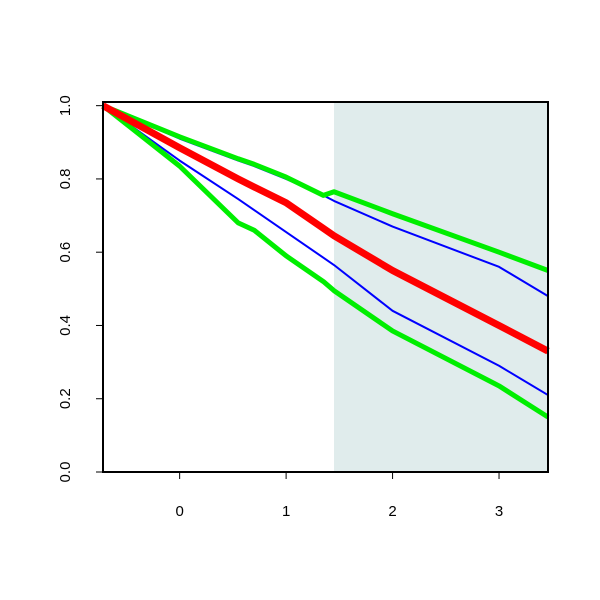 The height and width of the screenshot is (600, 600). What do you see at coordinates (392, 511) in the screenshot?
I see `x-tick-label: 2` at bounding box center [392, 511].